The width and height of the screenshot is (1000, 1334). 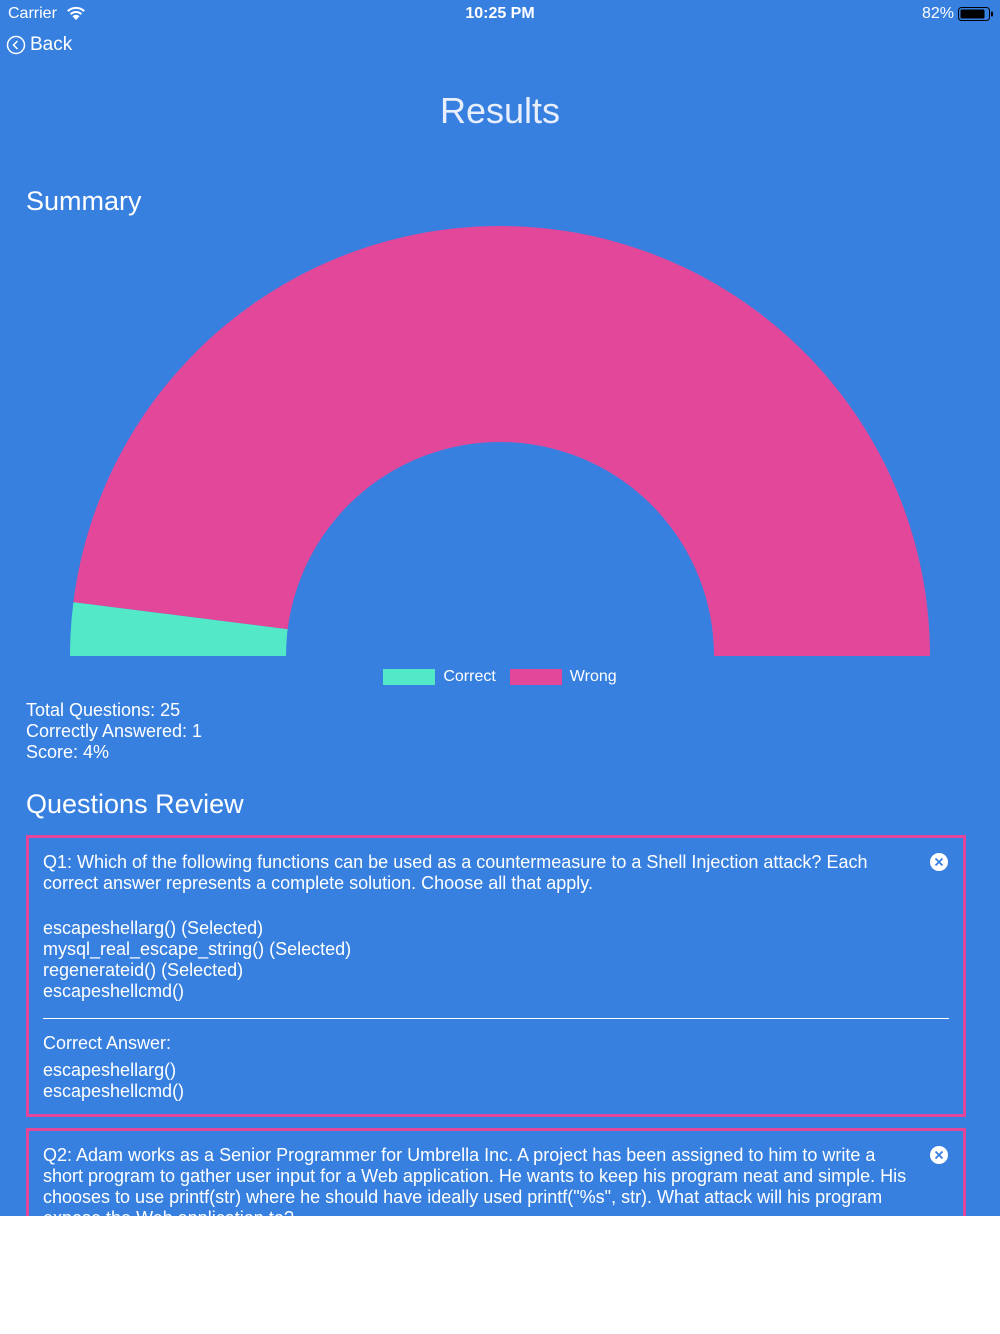 What do you see at coordinates (975, 14) in the screenshot?
I see `battery-icon` at bounding box center [975, 14].